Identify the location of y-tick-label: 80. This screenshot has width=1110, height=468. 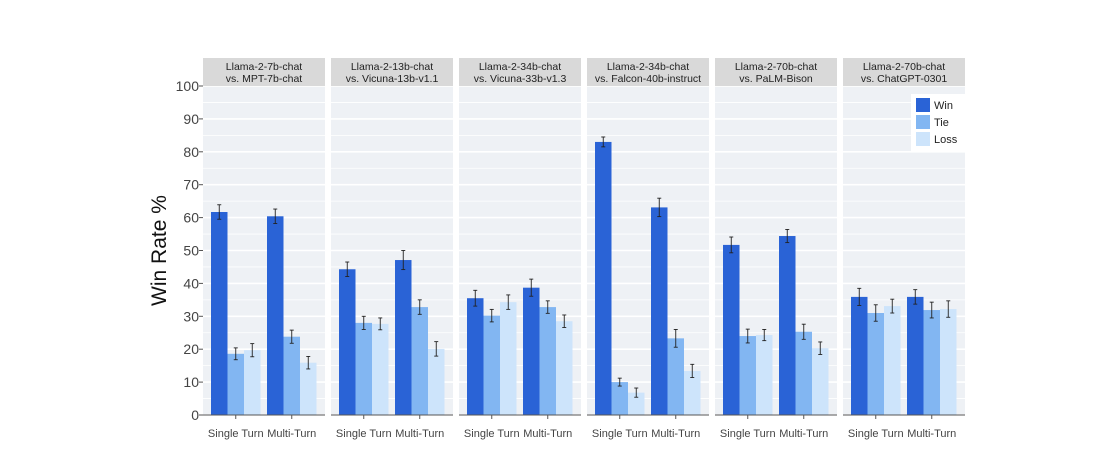
(191, 152).